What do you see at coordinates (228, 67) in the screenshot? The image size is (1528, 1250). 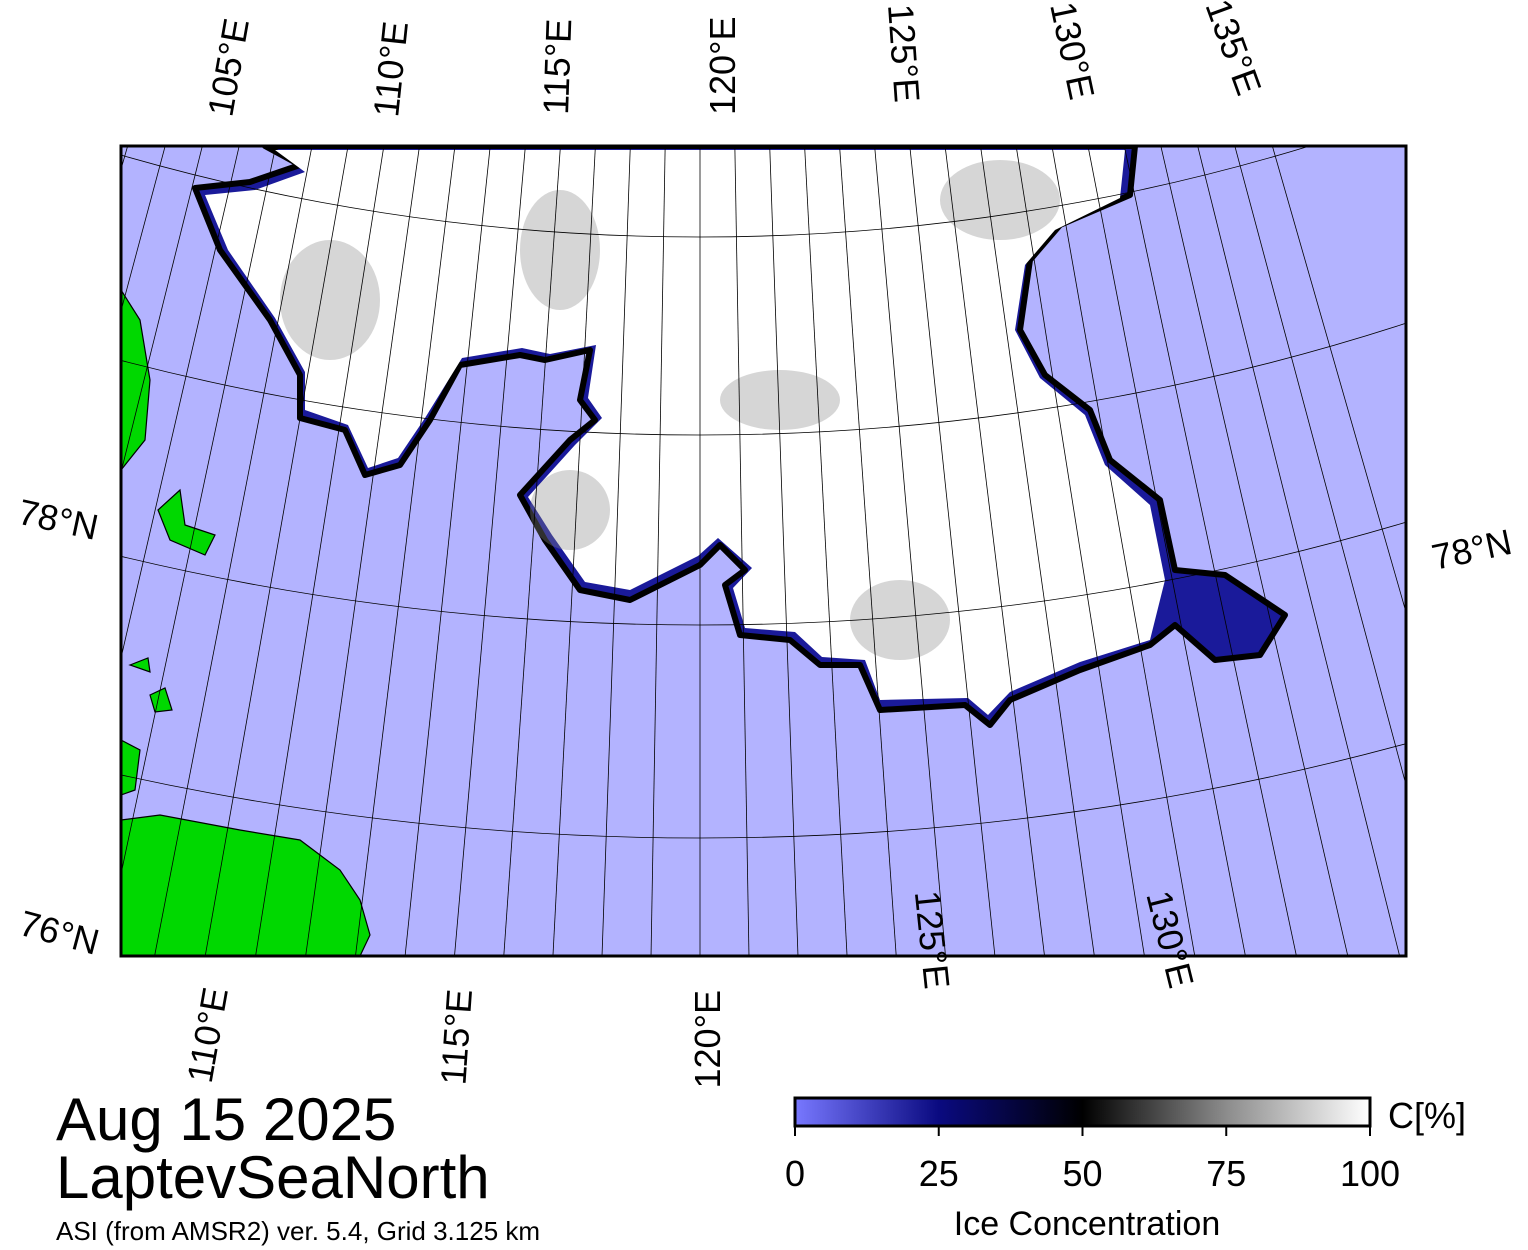 I see `coord-label: 105°E` at bounding box center [228, 67].